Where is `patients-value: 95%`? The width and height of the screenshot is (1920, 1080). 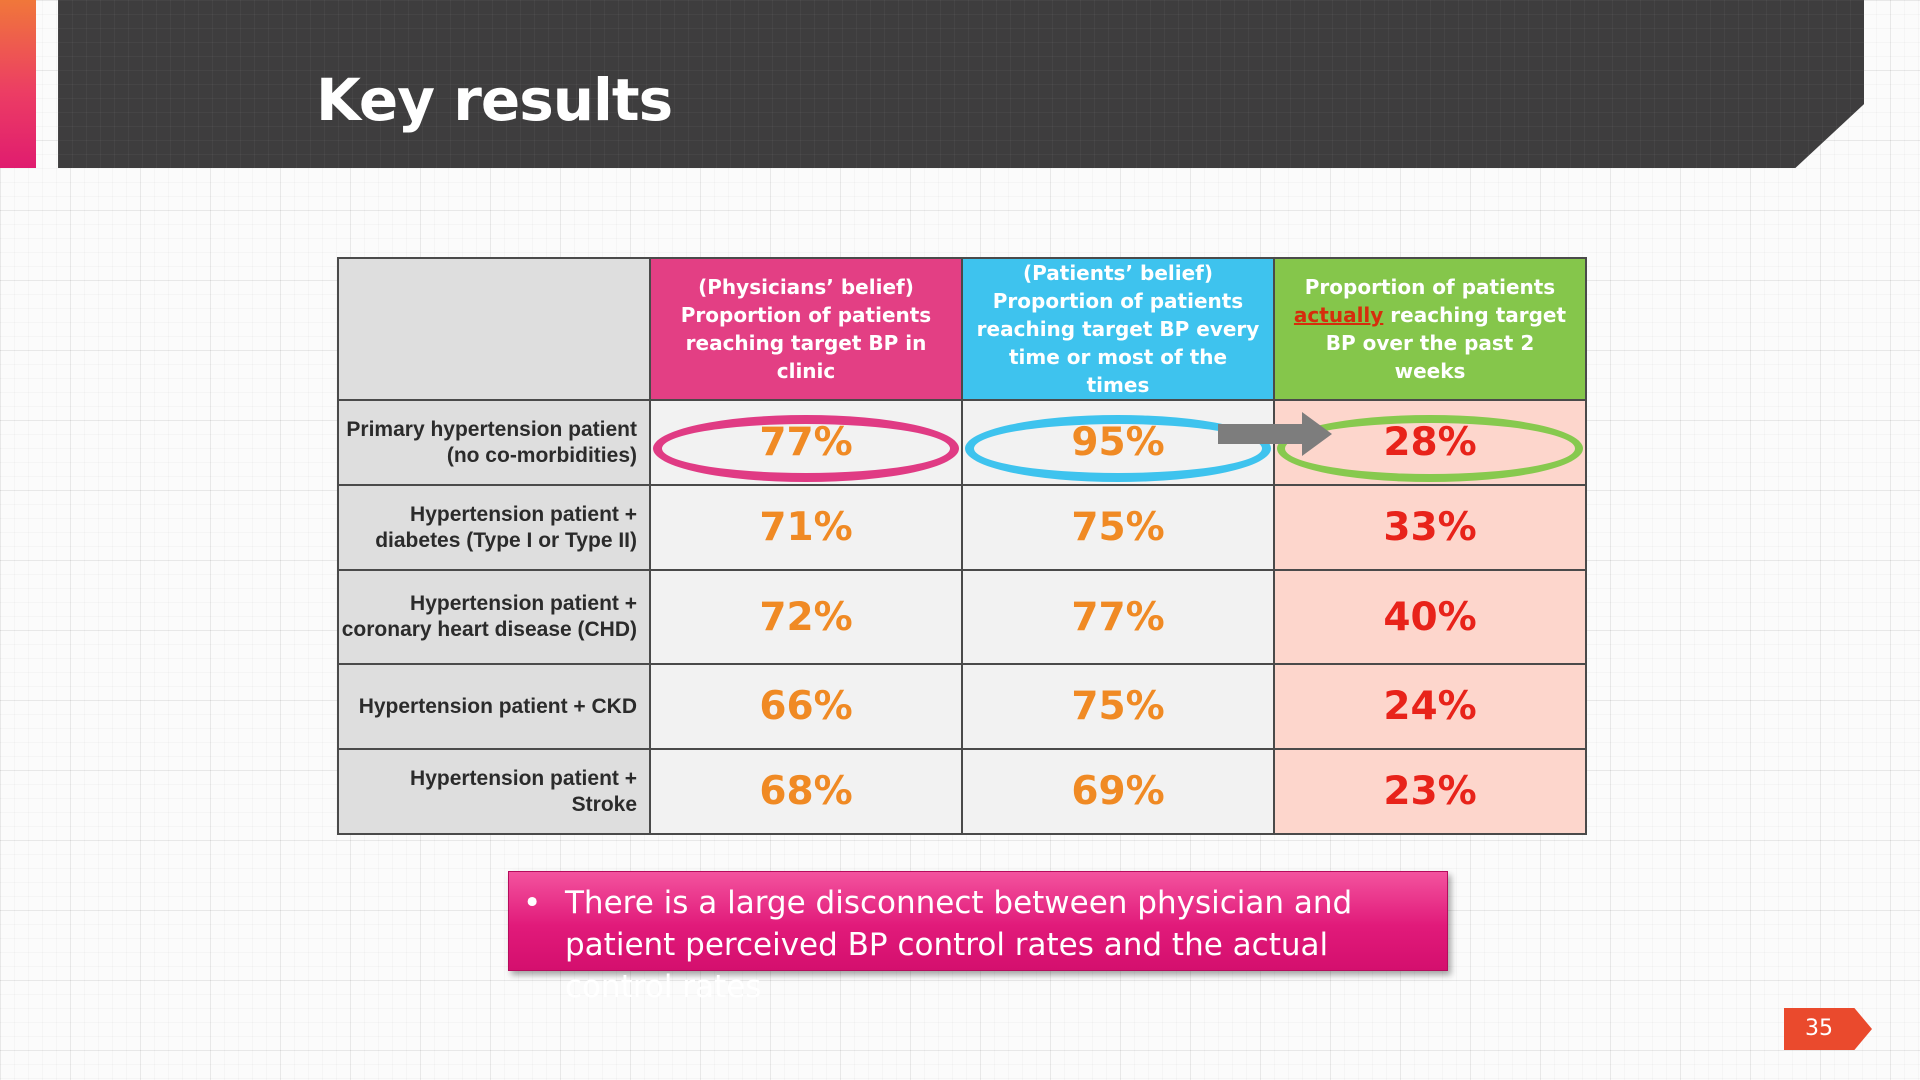 patients-value: 95% is located at coordinates (1118, 442).